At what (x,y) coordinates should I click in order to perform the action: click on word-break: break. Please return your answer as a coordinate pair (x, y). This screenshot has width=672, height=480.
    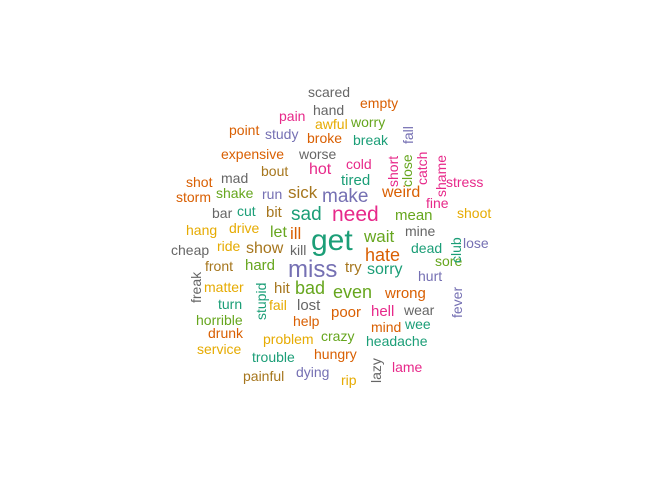
    Looking at the image, I should click on (371, 140).